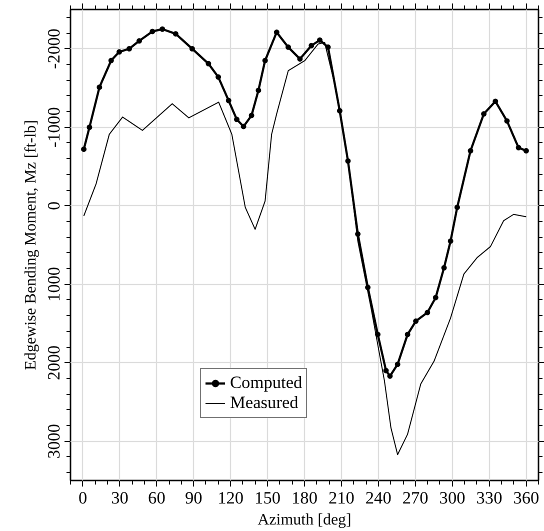 The height and width of the screenshot is (531, 544). Describe the element at coordinates (267, 498) in the screenshot. I see `x-tick-label: 150` at that location.